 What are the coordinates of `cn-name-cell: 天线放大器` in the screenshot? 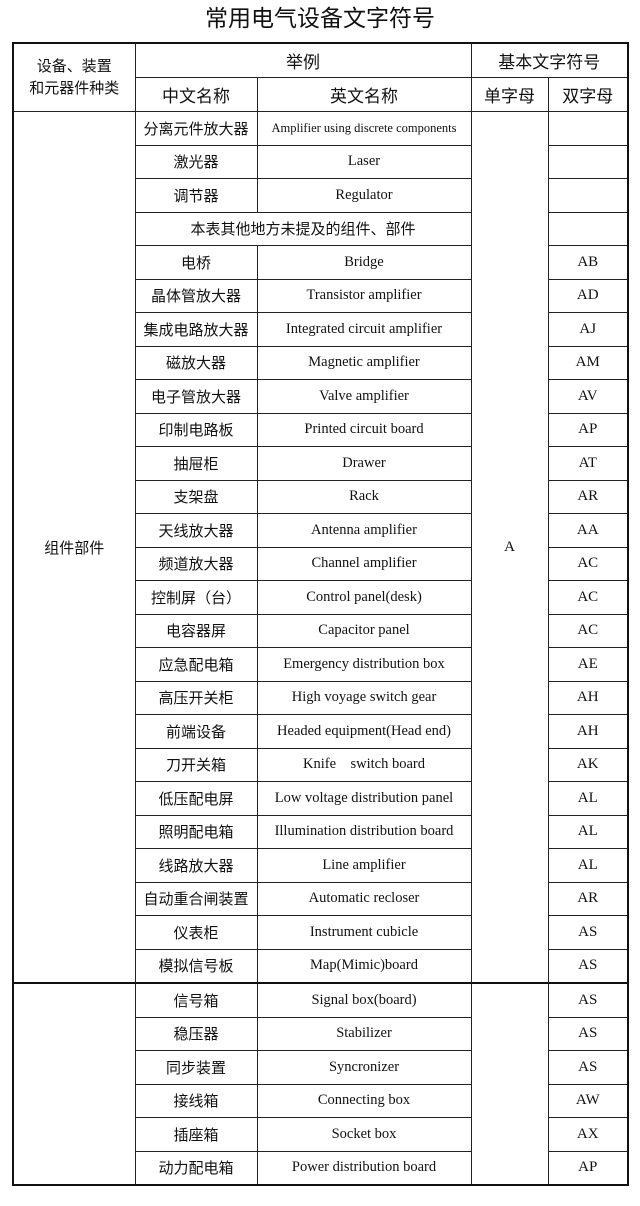 It's located at (196, 530).